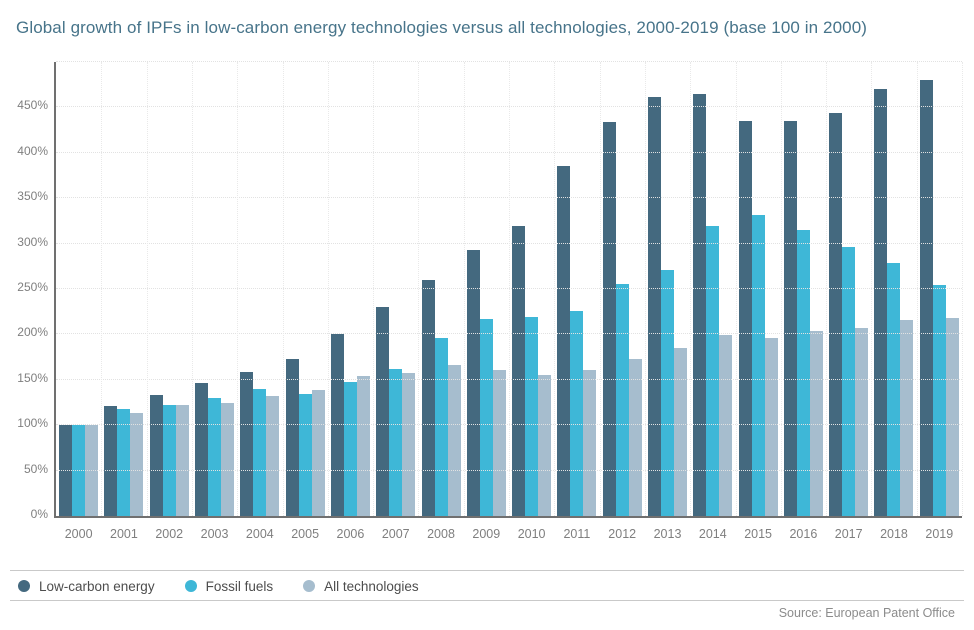  I want to click on x-tick-label-2017: 2017, so click(848, 534).